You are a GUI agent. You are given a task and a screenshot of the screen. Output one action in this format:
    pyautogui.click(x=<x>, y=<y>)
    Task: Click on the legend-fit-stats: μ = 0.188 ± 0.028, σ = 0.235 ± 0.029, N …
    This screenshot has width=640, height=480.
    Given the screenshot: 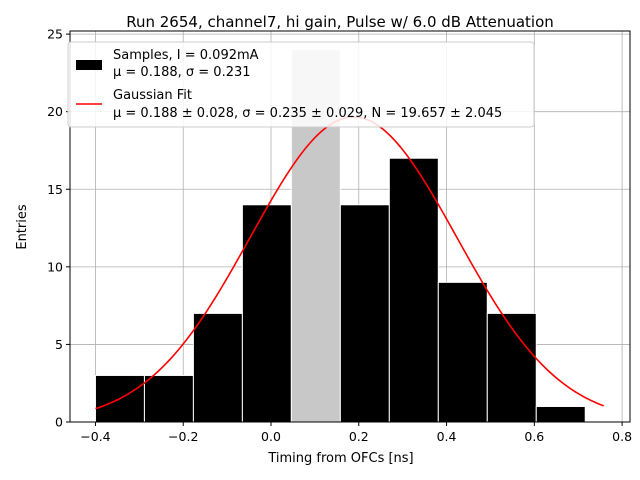 What is the action you would take?
    pyautogui.click(x=307, y=113)
    